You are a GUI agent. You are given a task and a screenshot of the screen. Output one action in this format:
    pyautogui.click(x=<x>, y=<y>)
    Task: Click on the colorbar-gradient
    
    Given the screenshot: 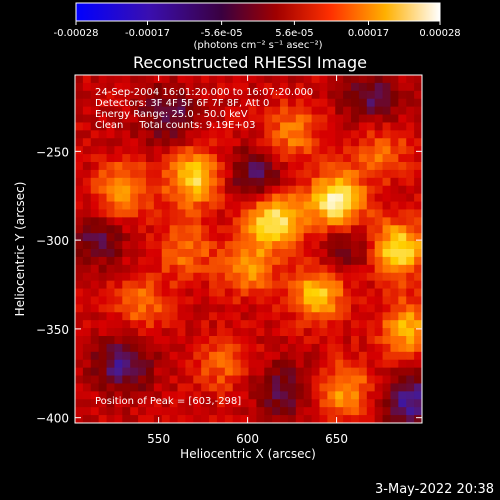 What is the action you would take?
    pyautogui.click(x=258, y=12)
    